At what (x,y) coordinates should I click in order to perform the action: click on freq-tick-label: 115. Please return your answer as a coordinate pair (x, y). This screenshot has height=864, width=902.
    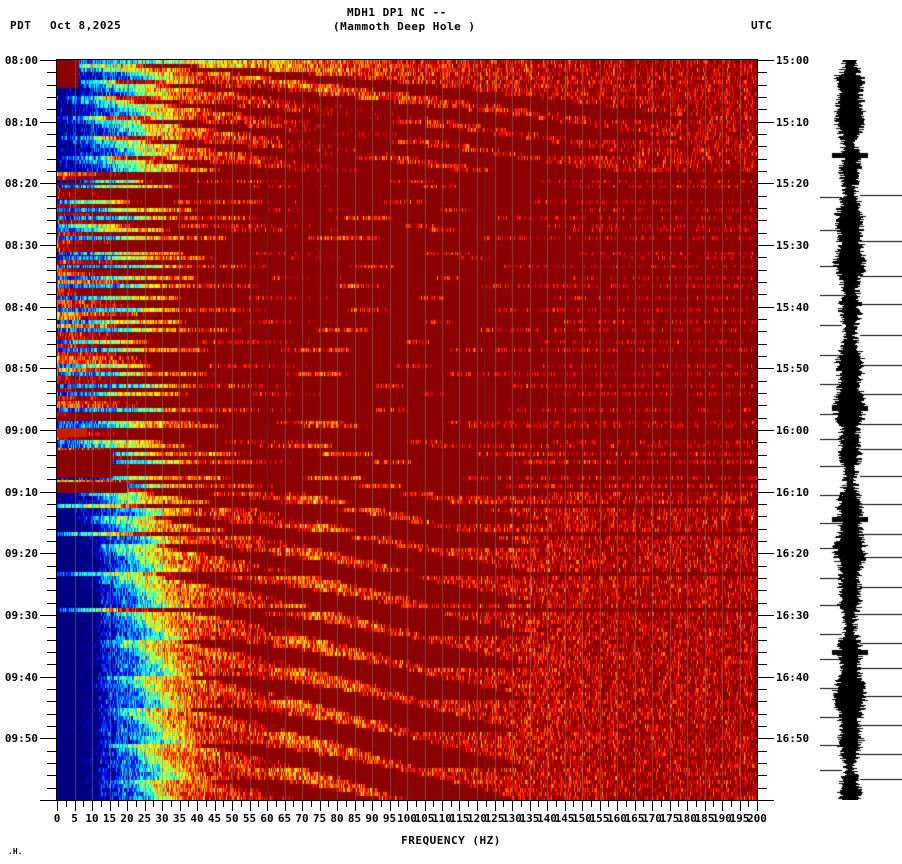
    Looking at the image, I should click on (459, 818).